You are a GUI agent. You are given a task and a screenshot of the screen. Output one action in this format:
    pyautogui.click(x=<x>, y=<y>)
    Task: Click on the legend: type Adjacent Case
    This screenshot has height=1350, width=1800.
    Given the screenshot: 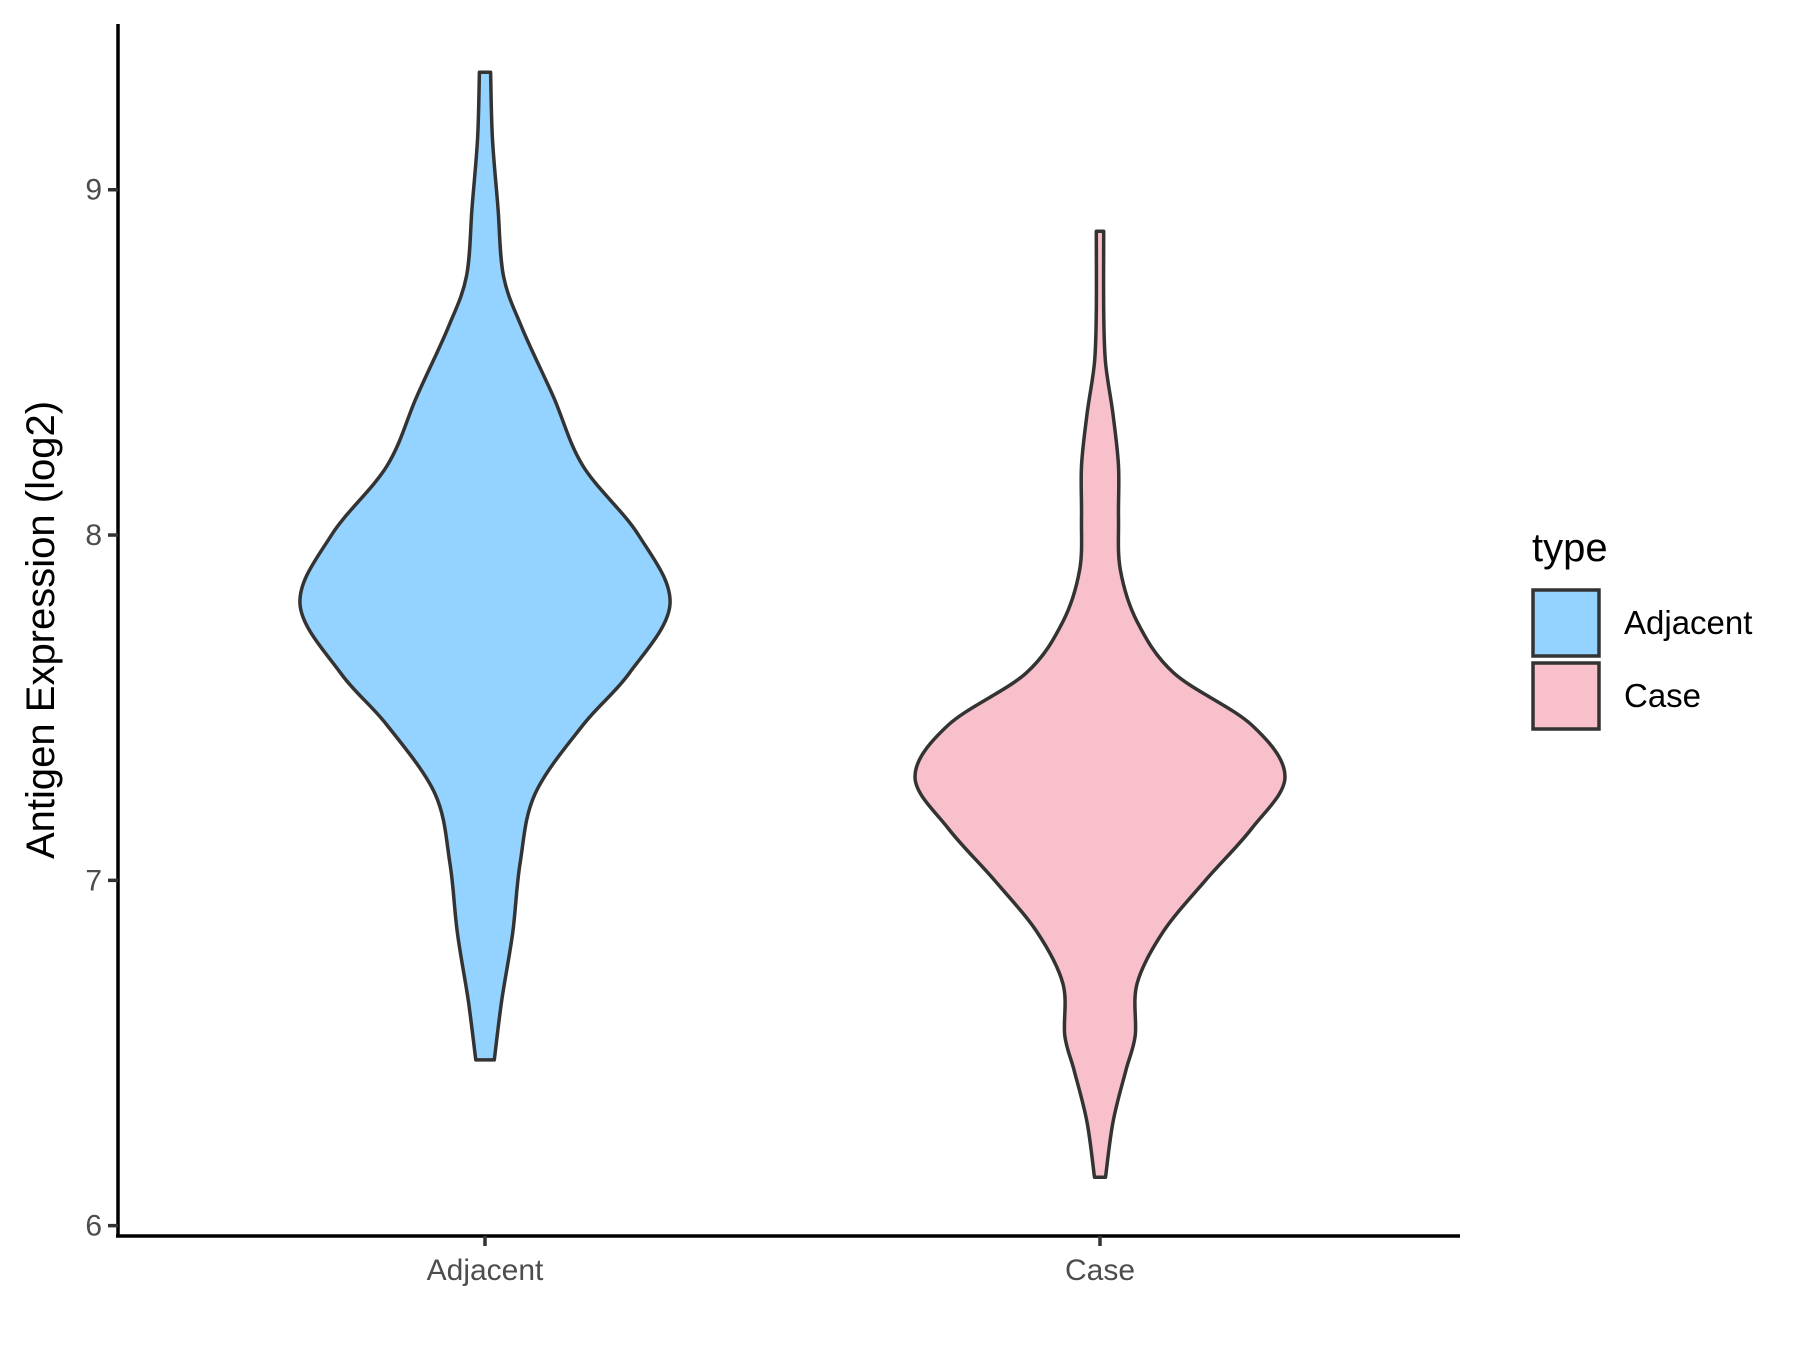 What is the action you would take?
    pyautogui.click(x=1641, y=628)
    